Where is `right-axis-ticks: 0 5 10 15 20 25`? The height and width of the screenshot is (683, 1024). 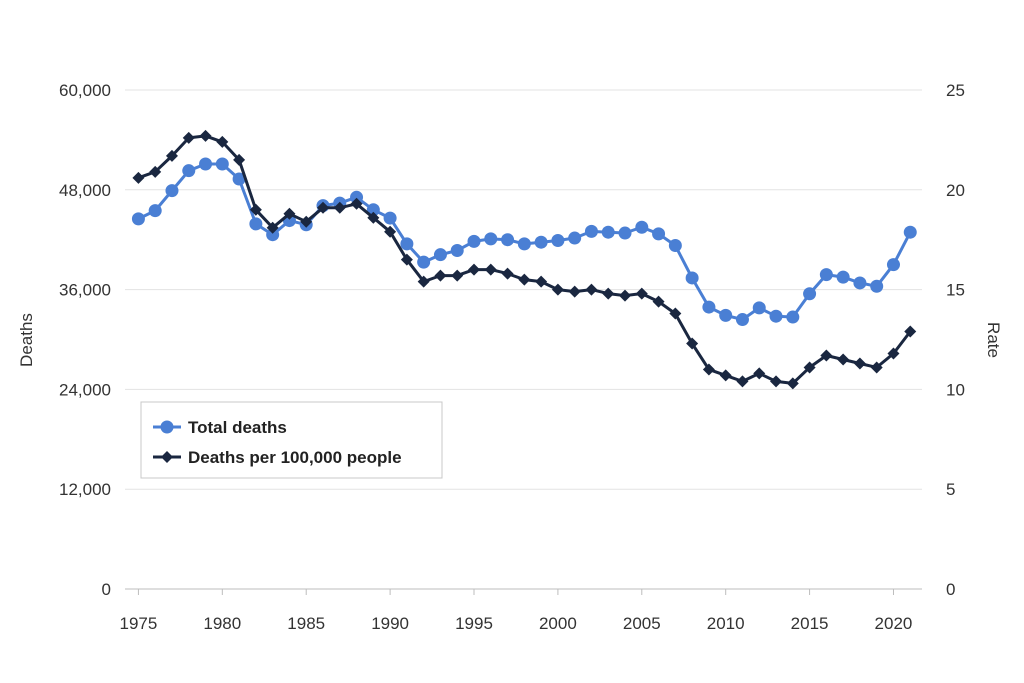
right-axis-ticks: 0 5 10 15 20 25 is located at coordinates (955, 340).